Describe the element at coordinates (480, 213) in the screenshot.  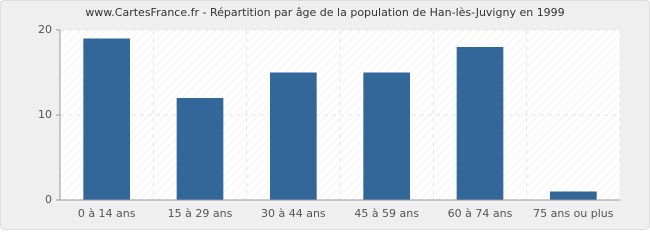
I see `x-tick-label: 60 à 74 ans` at that location.